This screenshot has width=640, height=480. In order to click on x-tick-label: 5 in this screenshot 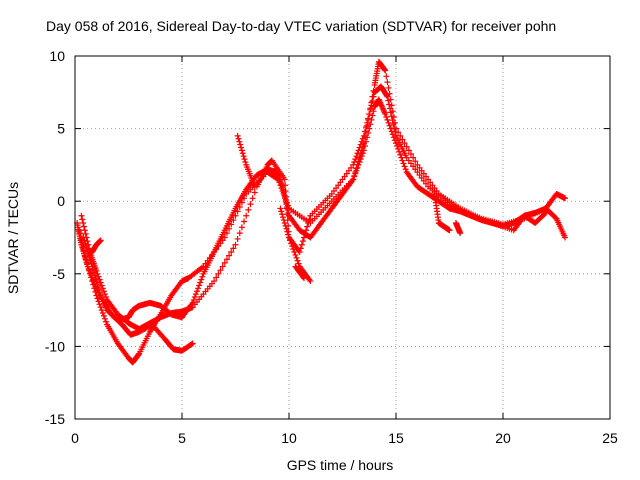, I will do `click(182, 438)`.